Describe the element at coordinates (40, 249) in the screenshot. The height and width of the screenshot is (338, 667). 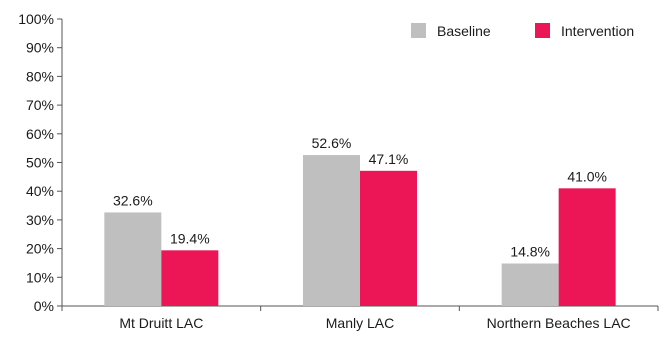
I see `y-tick-label: 20%` at that location.